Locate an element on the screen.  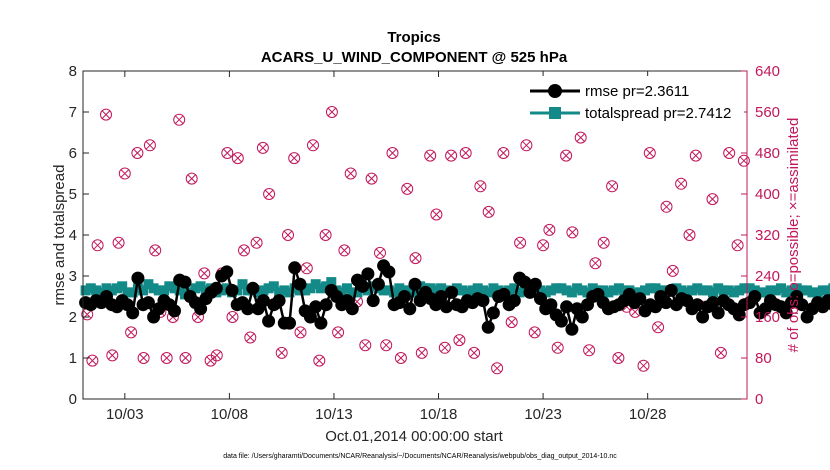
legend-label-rmse: rmse pr=2.3611 is located at coordinates (637, 91).